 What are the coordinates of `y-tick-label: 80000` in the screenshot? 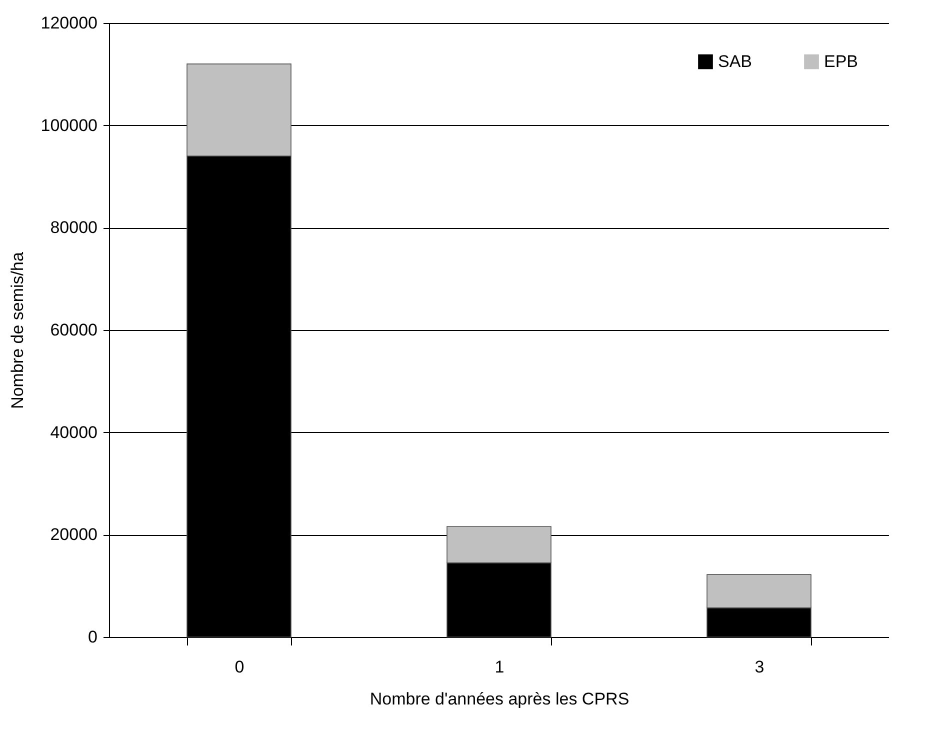 It's located at (74, 228).